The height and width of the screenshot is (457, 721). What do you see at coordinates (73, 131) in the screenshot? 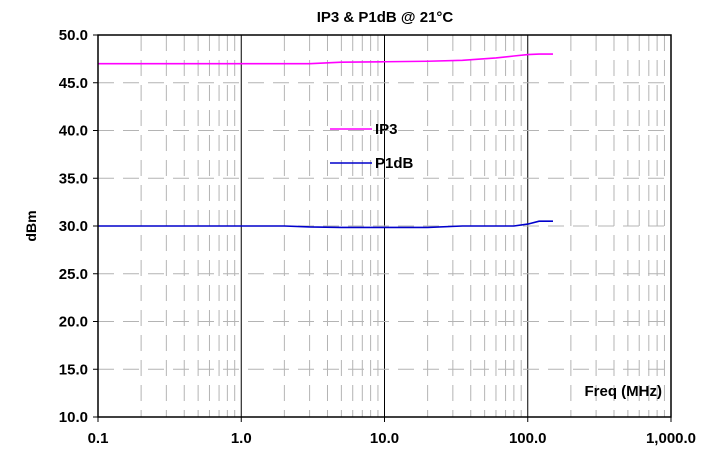
I see `y-tick-label: 40.0` at bounding box center [73, 131].